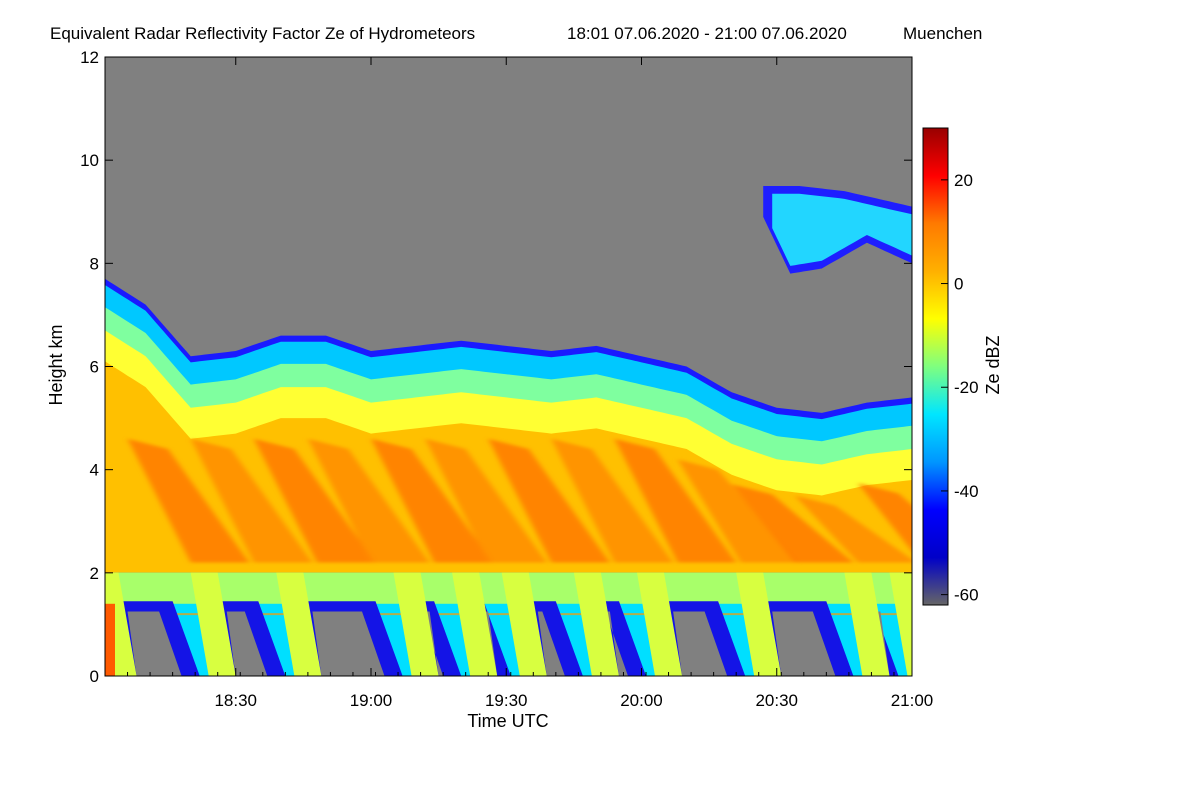 The height and width of the screenshot is (800, 1200). Describe the element at coordinates (966, 491) in the screenshot. I see `colorbar-tick-label: -40` at that location.